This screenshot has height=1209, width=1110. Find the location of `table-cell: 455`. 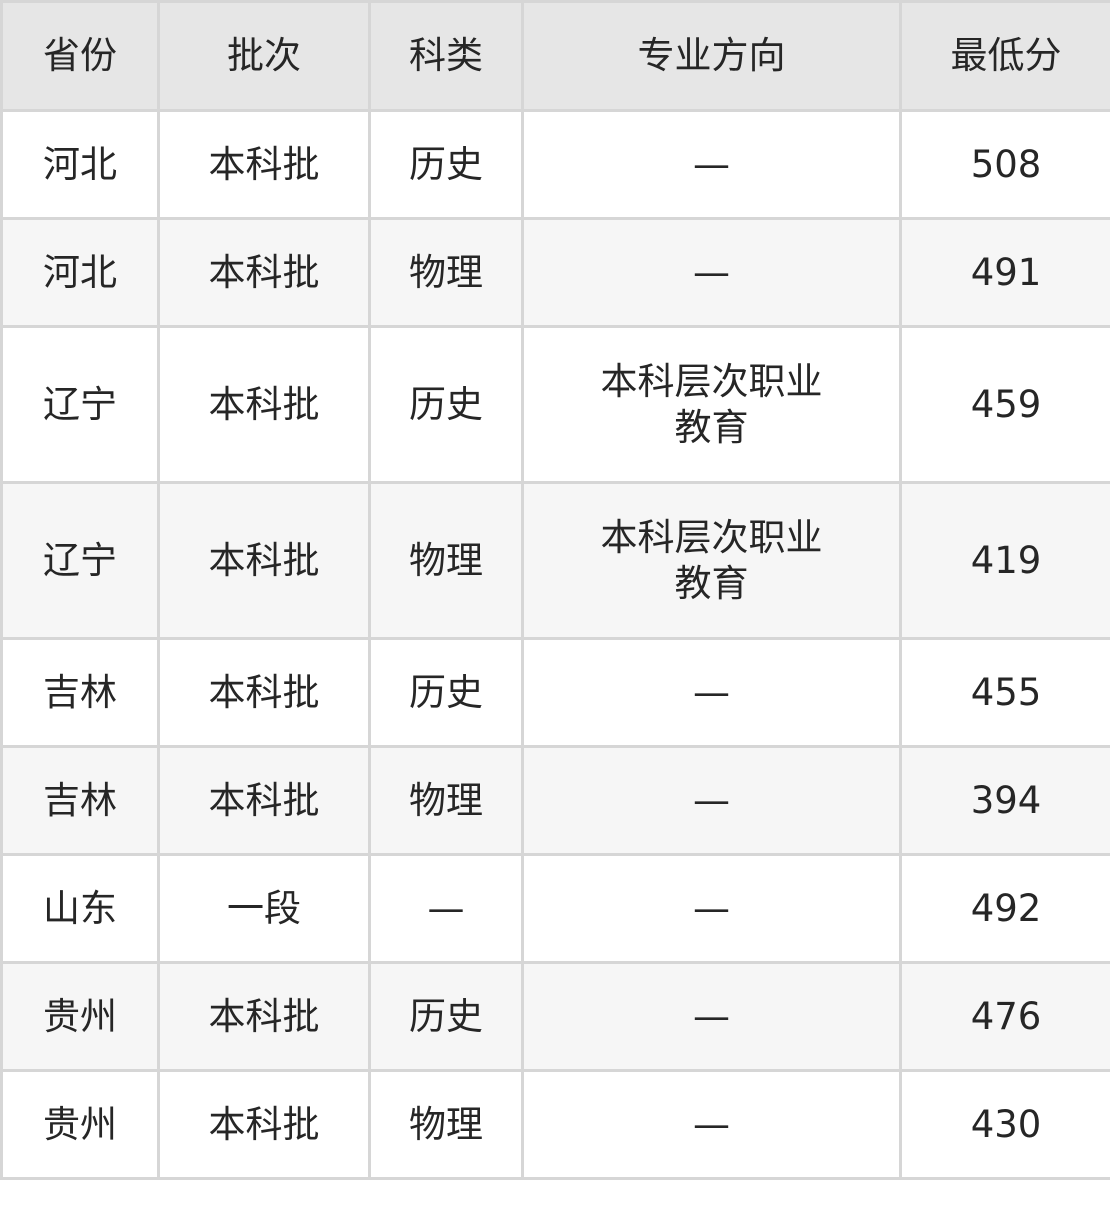

table-cell: 455 is located at coordinates (1004, 692).